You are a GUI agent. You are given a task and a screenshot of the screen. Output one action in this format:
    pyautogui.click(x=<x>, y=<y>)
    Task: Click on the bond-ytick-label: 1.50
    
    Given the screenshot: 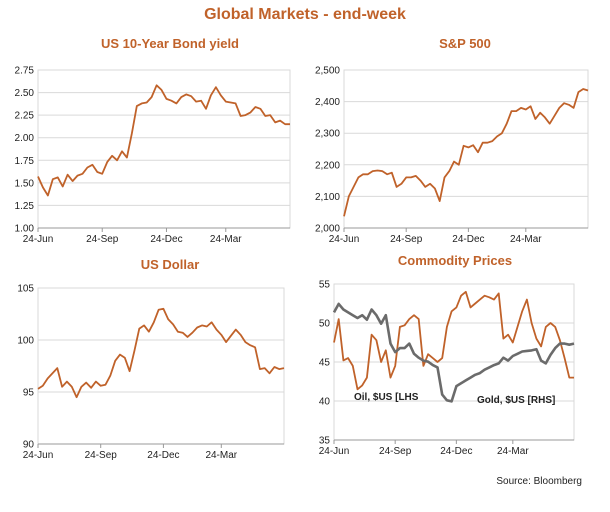 What is the action you would take?
    pyautogui.click(x=25, y=183)
    